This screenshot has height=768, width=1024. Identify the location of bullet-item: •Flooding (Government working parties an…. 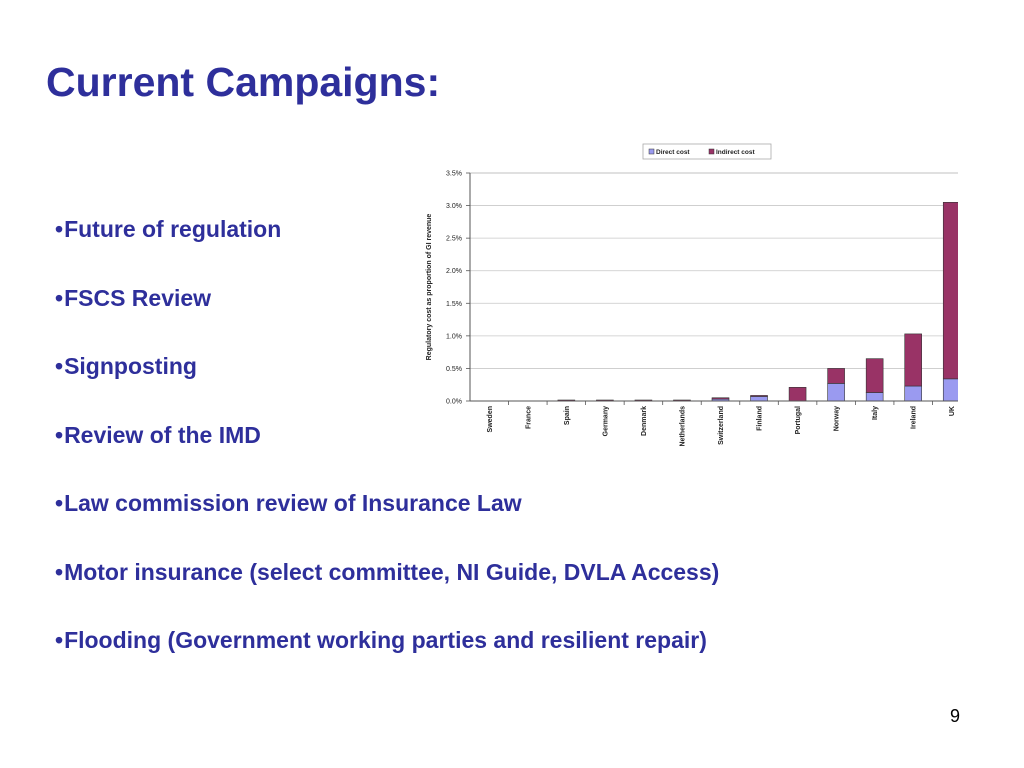
(387, 659).